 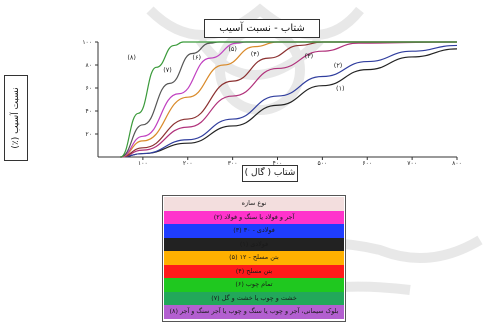 What do you see at coordinates (254, 217) in the screenshot?
I see `legend-item: آجر و فولاد یا سنگ و فولاد (۲)` at bounding box center [254, 217].